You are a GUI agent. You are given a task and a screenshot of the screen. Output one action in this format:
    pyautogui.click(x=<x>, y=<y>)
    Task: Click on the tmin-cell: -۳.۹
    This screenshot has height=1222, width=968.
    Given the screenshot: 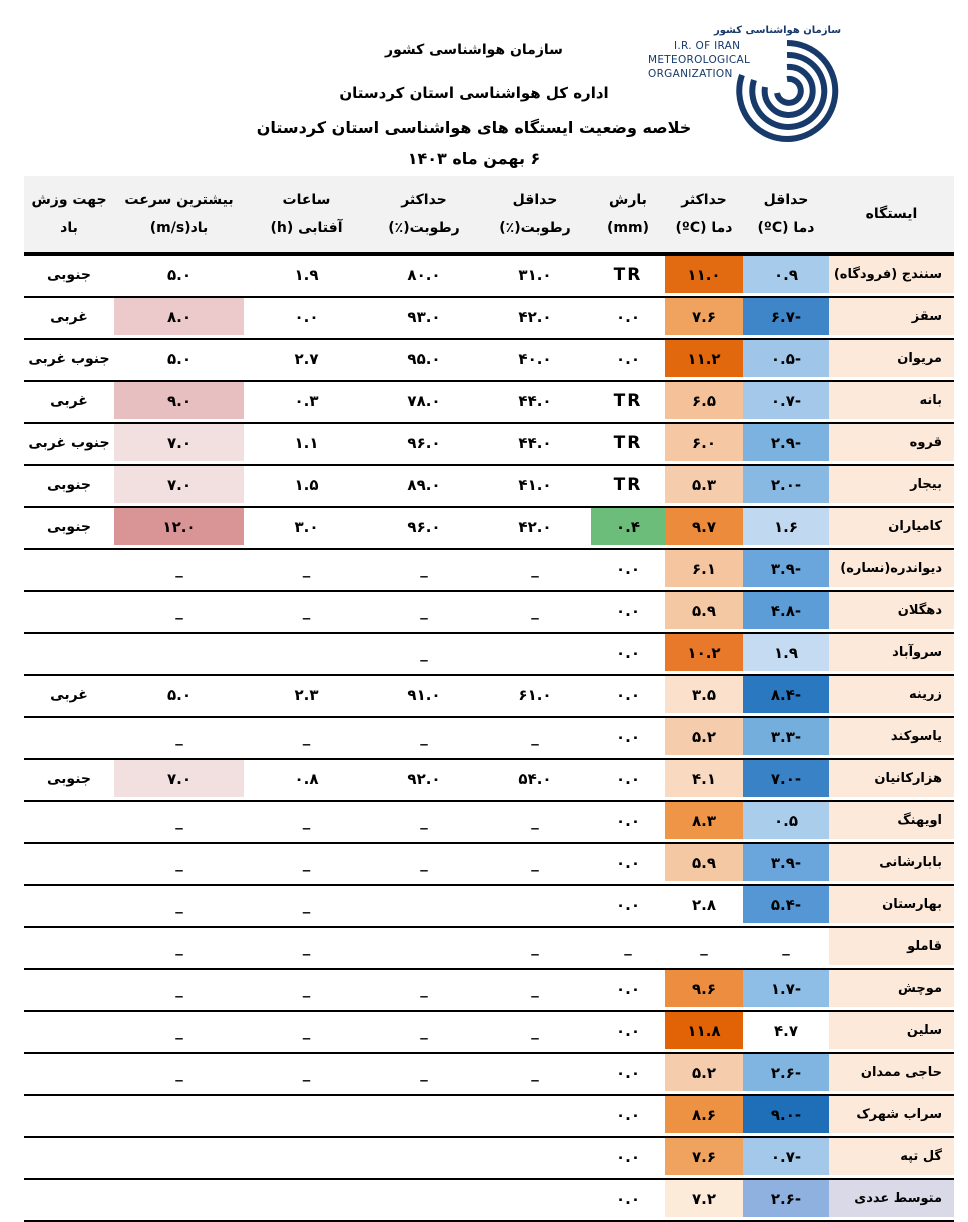 What is the action you would take?
    pyautogui.click(x=786, y=570)
    